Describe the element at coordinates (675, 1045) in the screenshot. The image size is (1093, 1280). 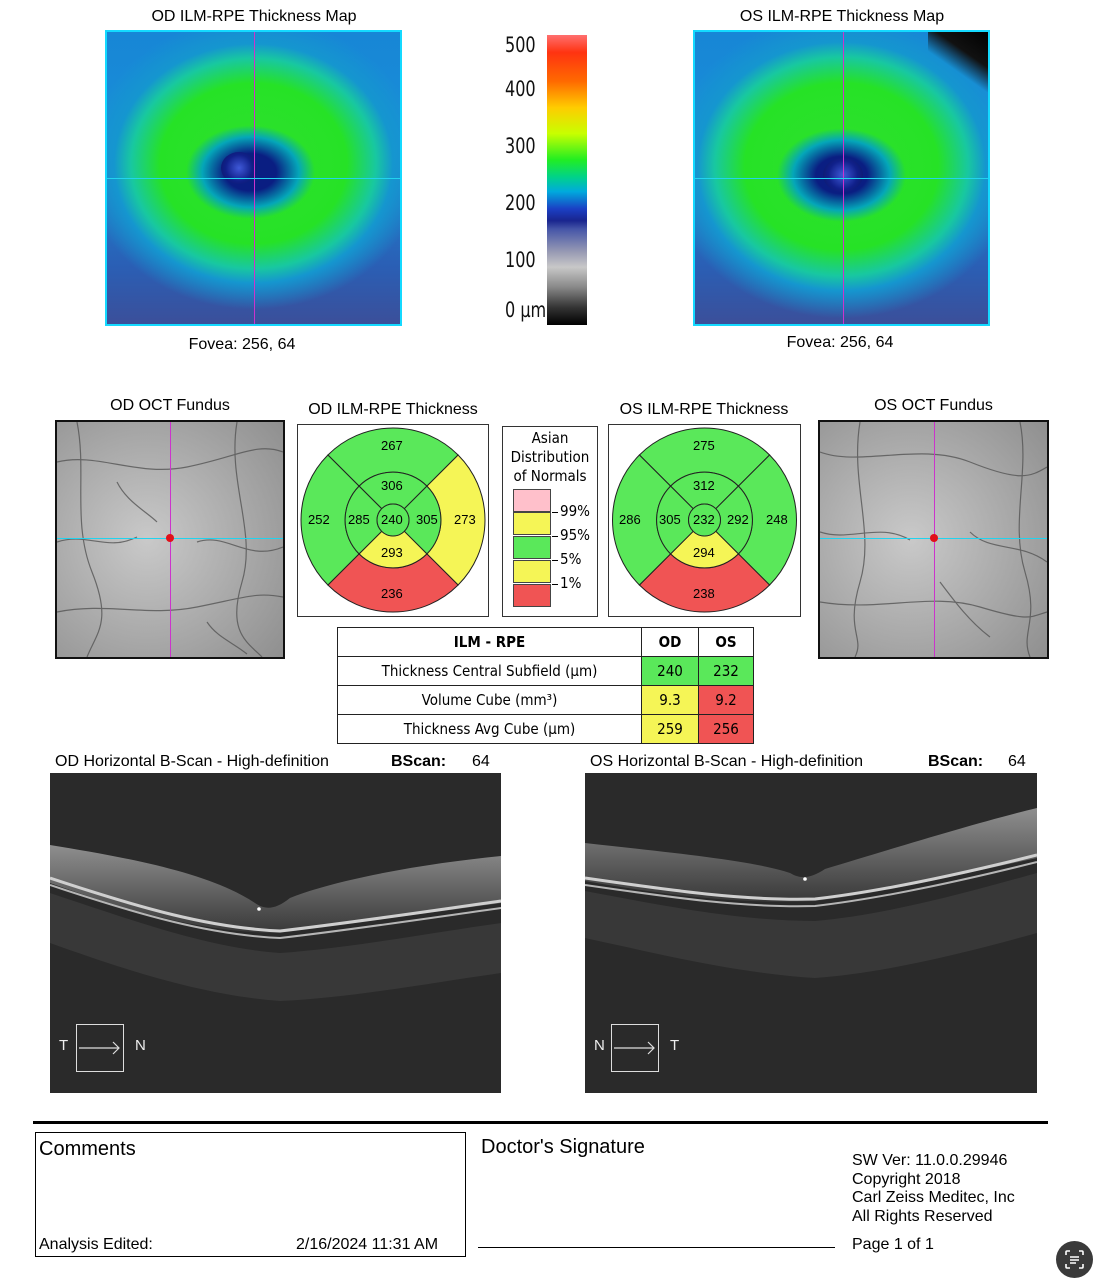
I see `os-orientation-right: T` at that location.